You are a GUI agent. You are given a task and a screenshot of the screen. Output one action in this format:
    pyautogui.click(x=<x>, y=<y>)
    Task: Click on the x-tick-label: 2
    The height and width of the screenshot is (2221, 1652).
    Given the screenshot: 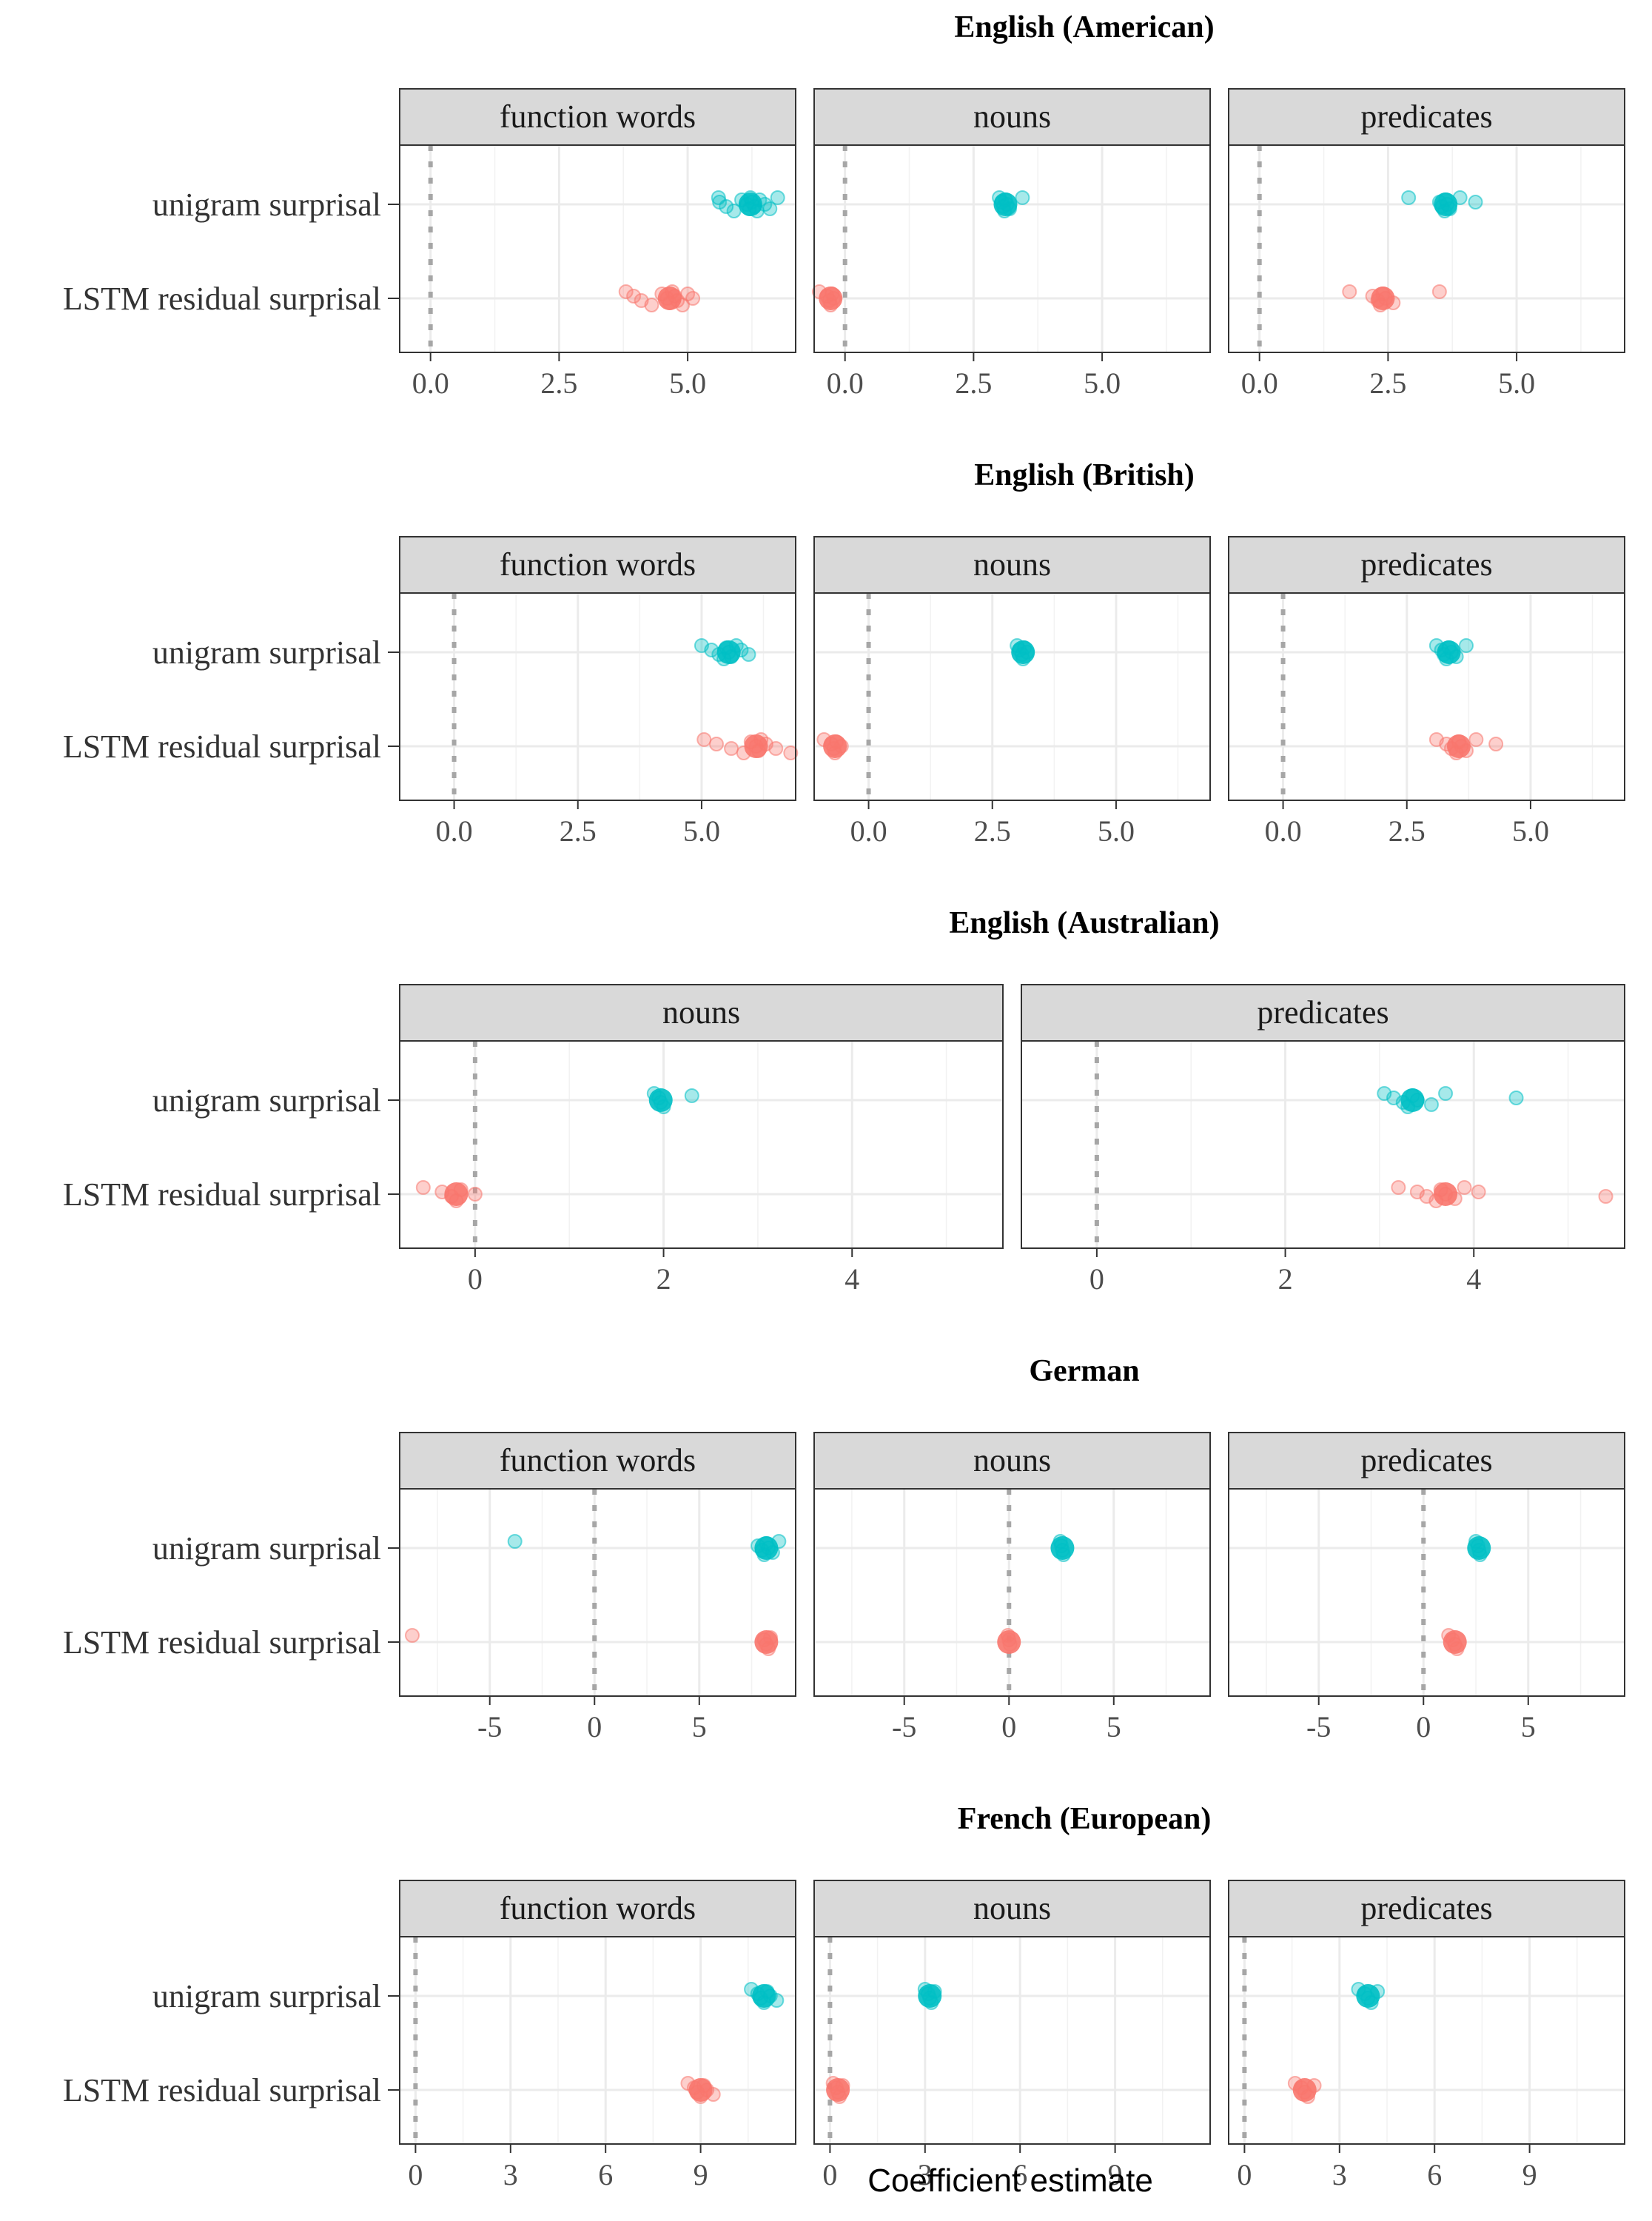 What is the action you would take?
    pyautogui.click(x=664, y=1279)
    